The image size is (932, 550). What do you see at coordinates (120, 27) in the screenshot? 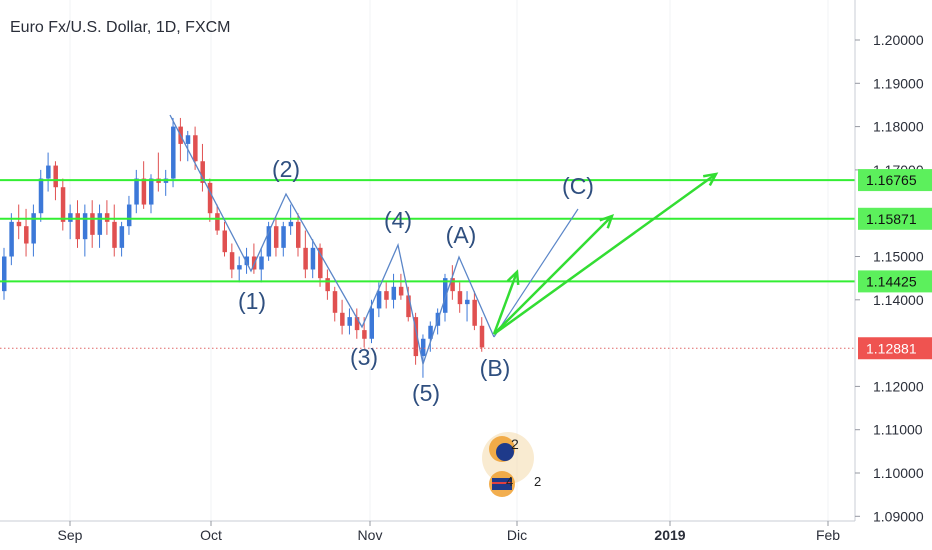
I see `chart-title: Euro Fx/U.S. Dollar, 1D, FXCM` at bounding box center [120, 27].